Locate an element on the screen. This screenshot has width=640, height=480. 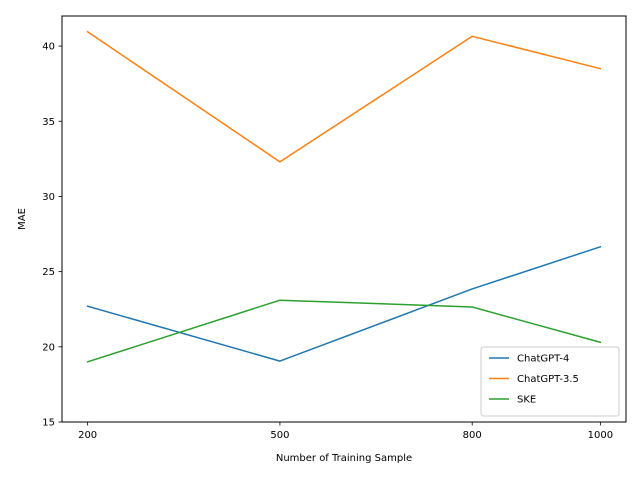
legend-label: ChatGPT-4 is located at coordinates (543, 359).